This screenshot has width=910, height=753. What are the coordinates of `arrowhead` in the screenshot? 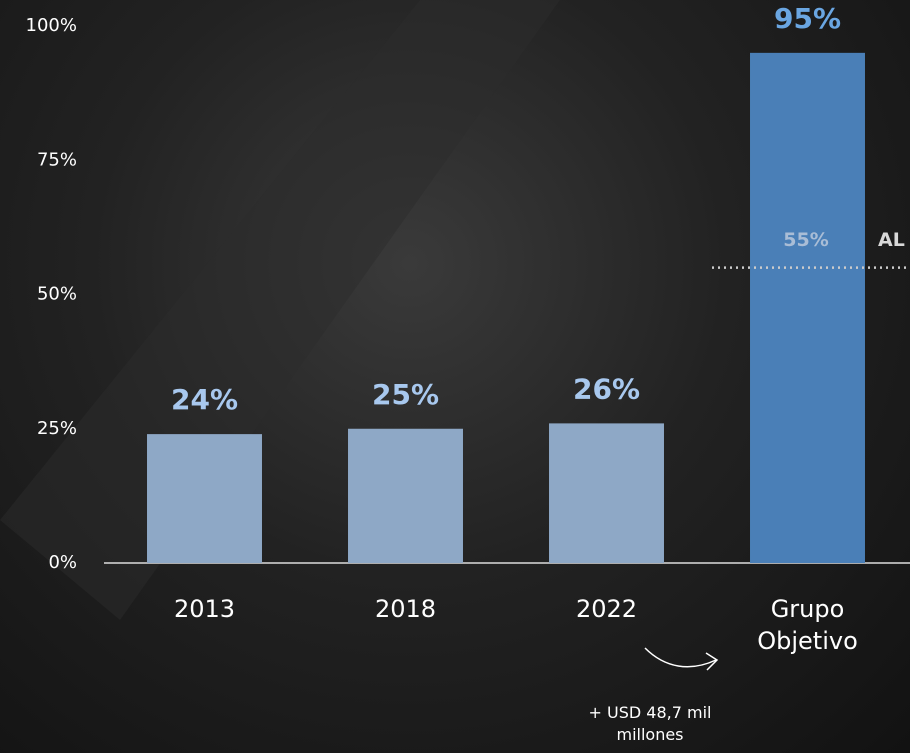 It's located at (712, 661).